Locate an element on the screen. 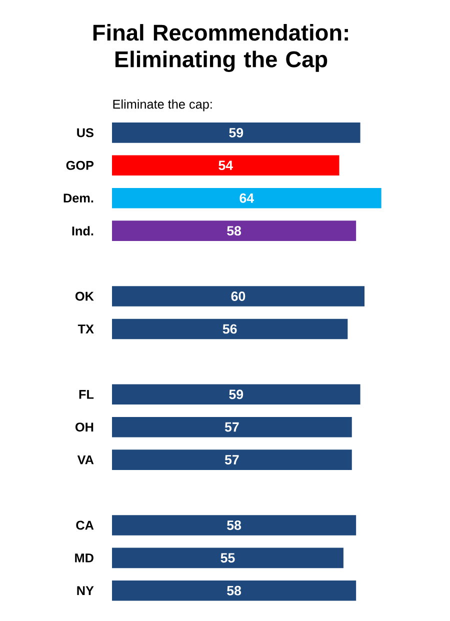 The height and width of the screenshot is (621, 450). data-label: 54 is located at coordinates (225, 165).